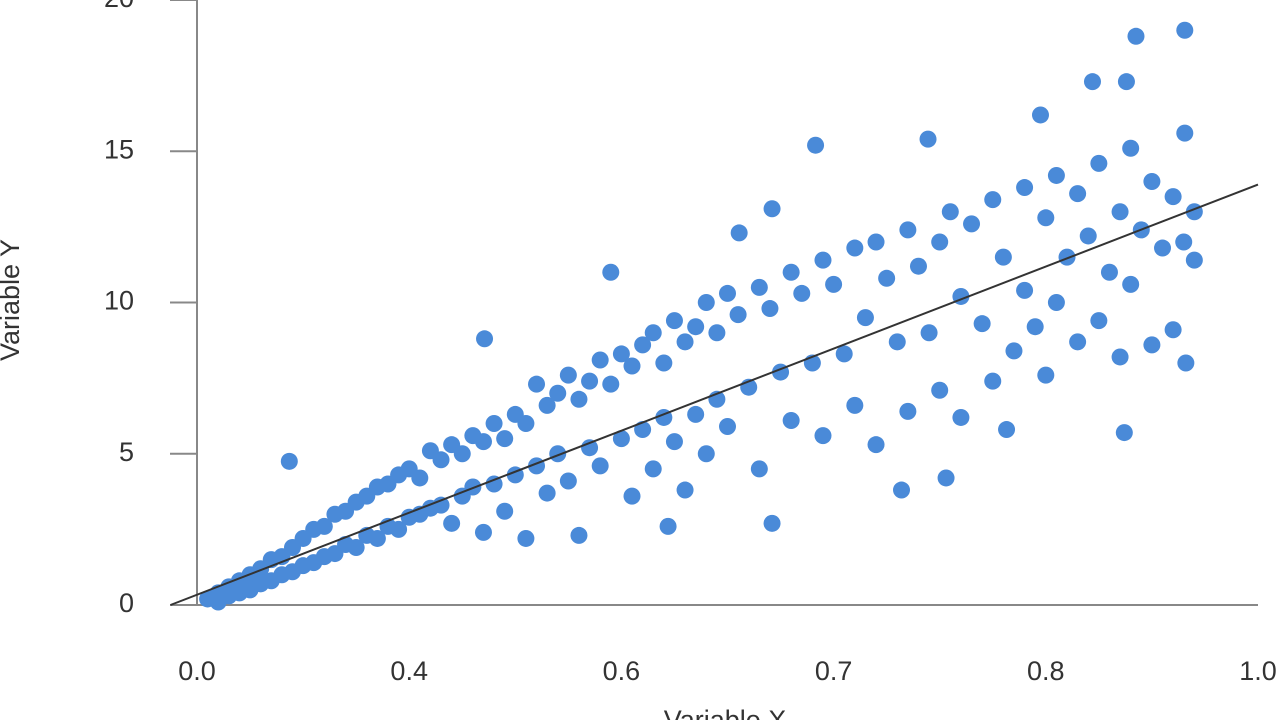  What do you see at coordinates (725, 712) in the screenshot?
I see `x-axis-title: Variable X` at bounding box center [725, 712].